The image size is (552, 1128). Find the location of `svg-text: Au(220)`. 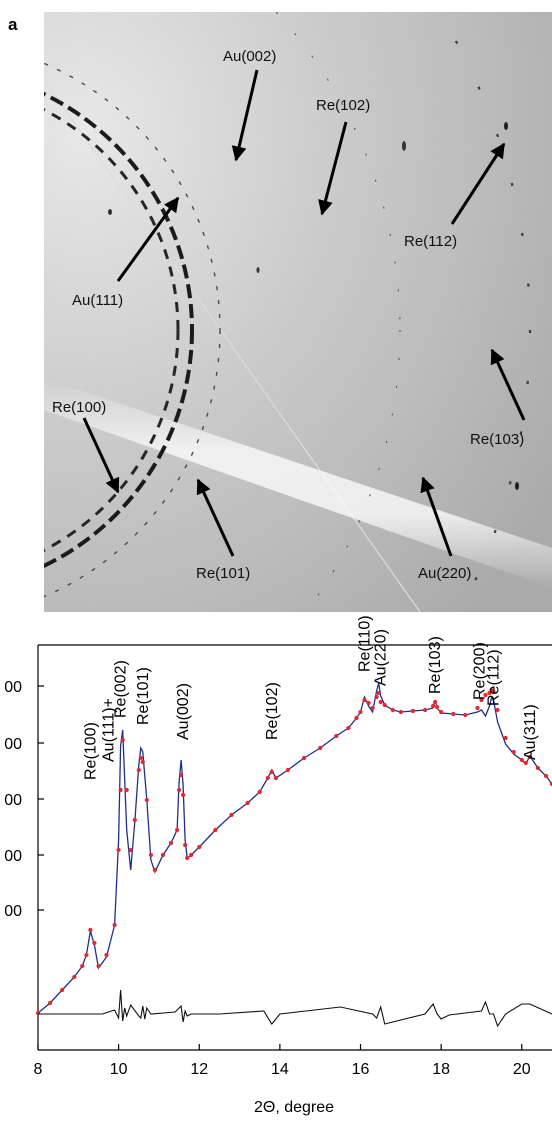

svg-text: Au(220) is located at coordinates (444, 573).